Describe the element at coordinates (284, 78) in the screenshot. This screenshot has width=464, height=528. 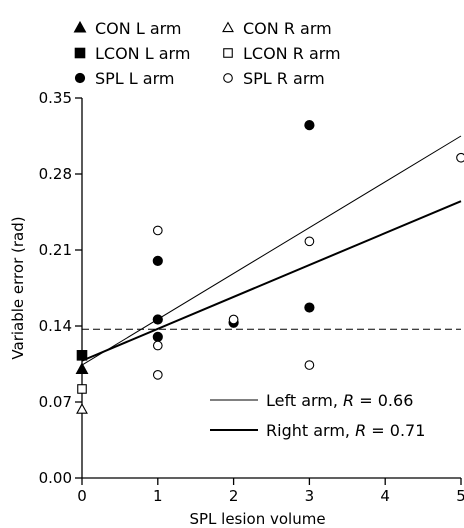
I see `legend-label: SPL R arm` at that location.